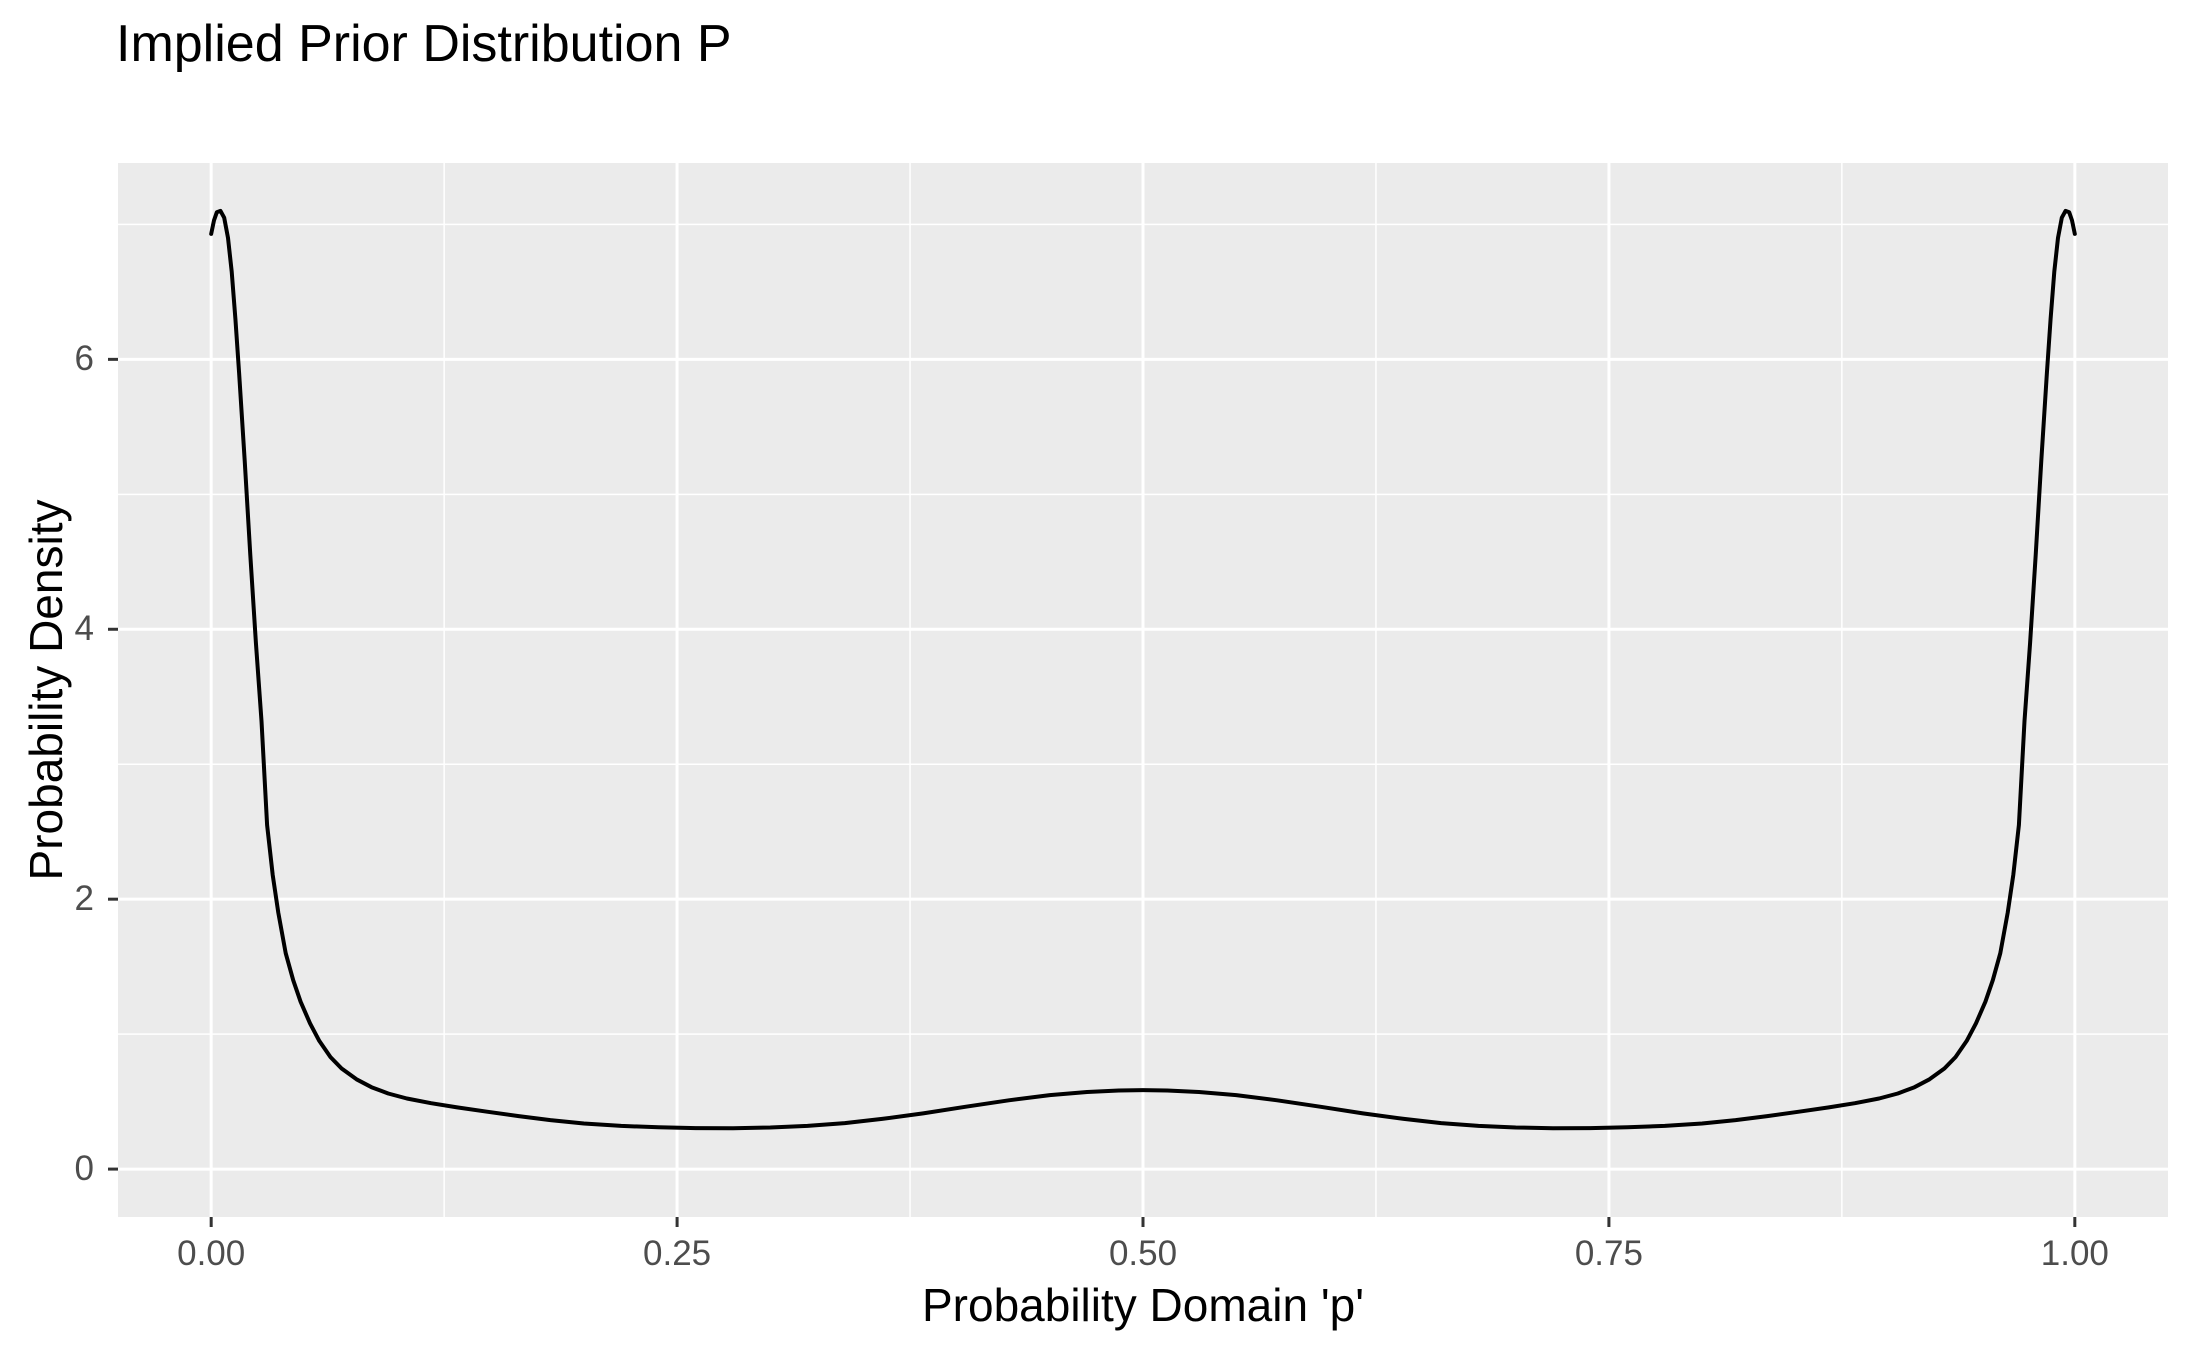  Describe the element at coordinates (1608, 1253) in the screenshot. I see `x-tick-label: 0.75` at that location.